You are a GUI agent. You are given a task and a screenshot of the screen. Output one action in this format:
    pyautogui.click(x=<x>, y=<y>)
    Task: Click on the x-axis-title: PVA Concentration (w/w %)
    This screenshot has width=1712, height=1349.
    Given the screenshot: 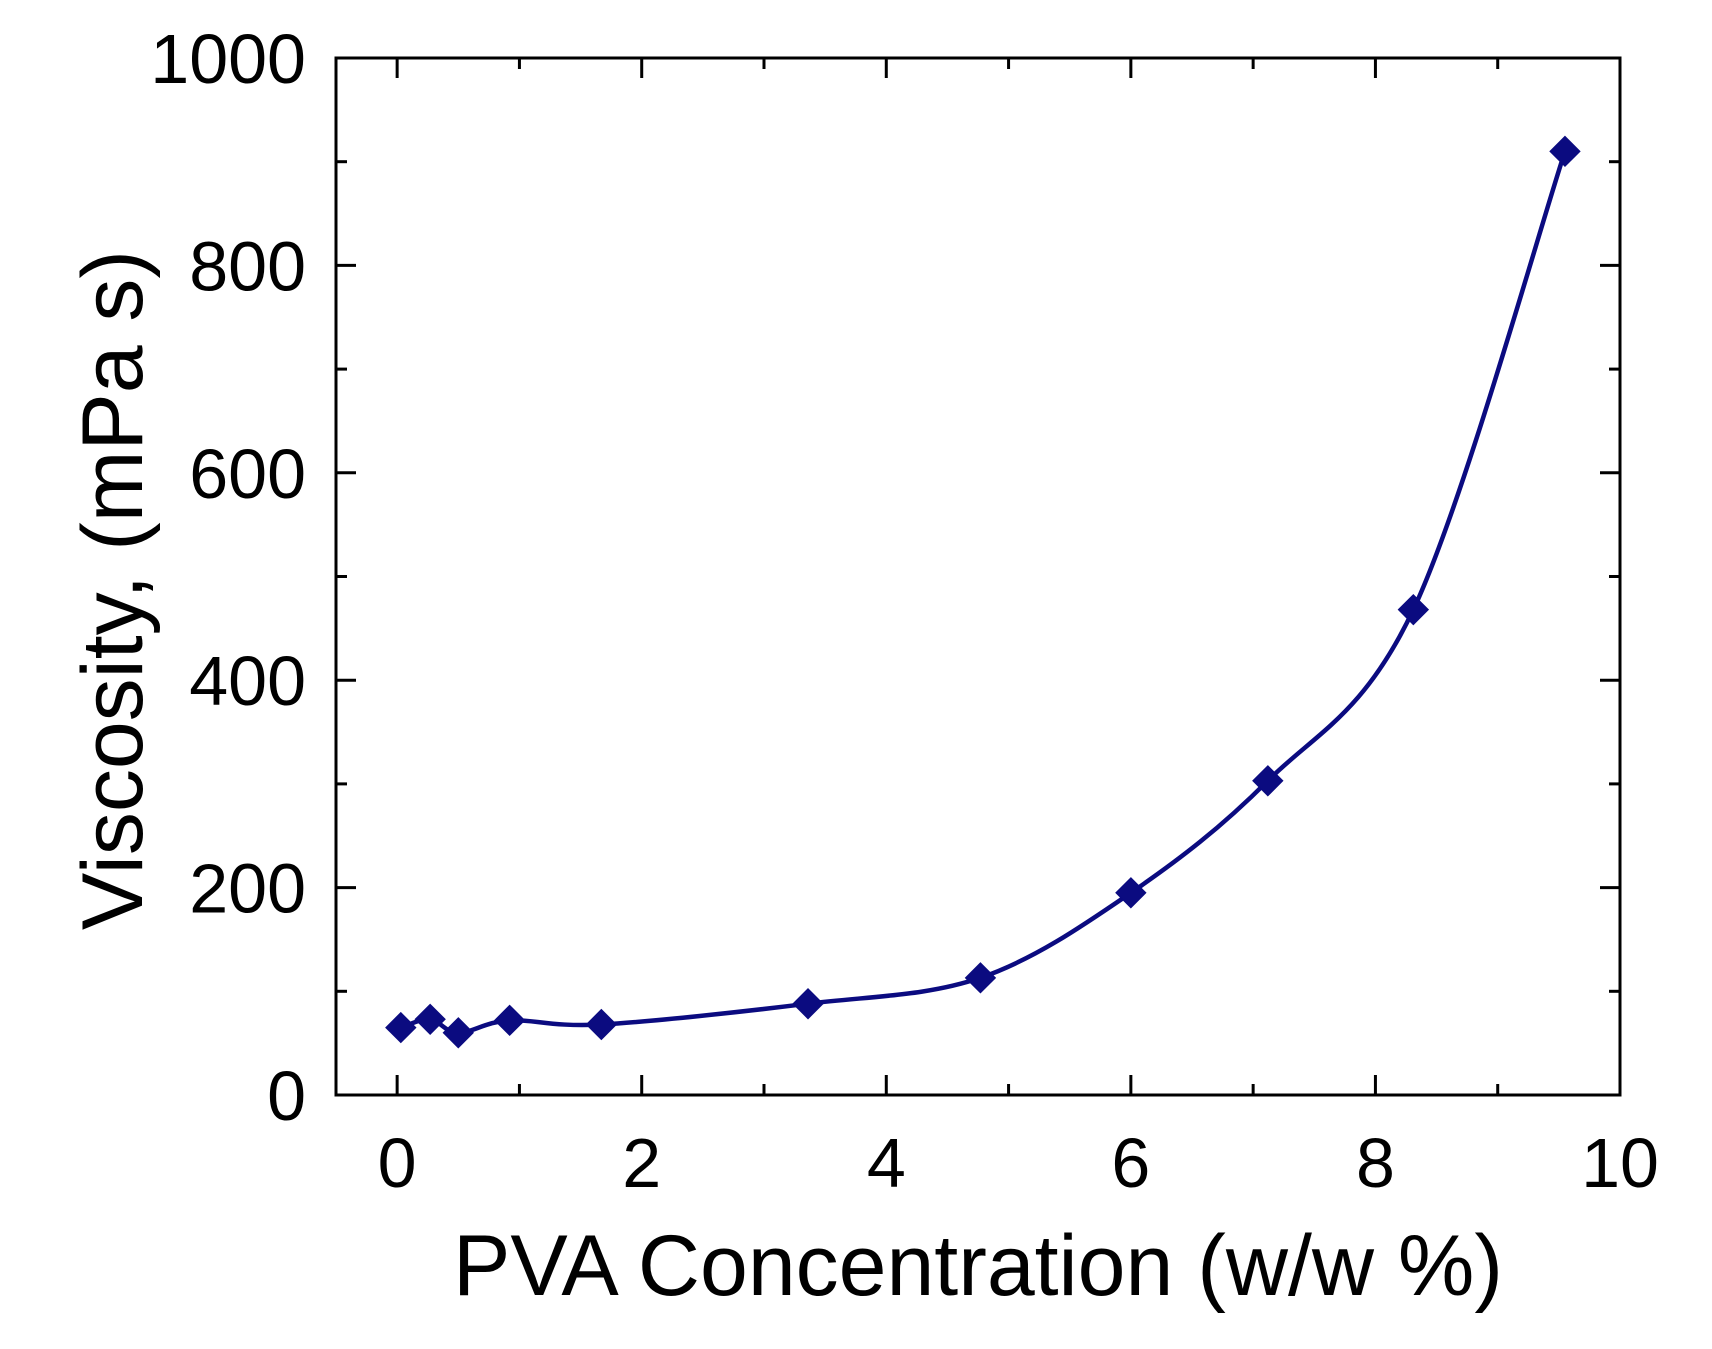 What is the action you would take?
    pyautogui.click(x=978, y=1266)
    